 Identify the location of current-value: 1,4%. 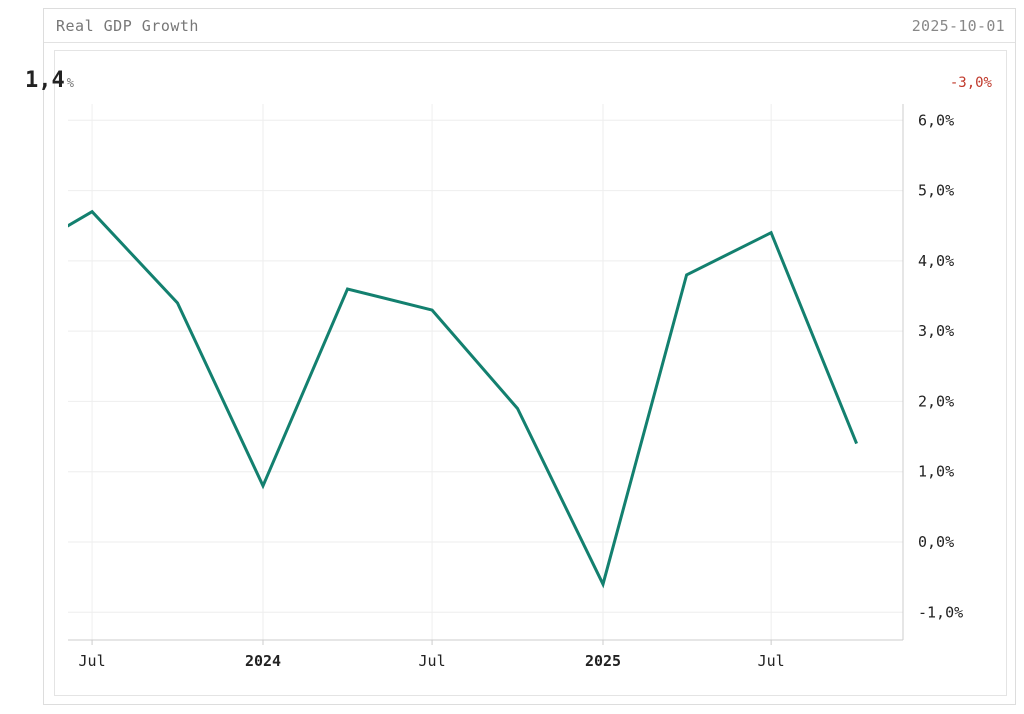
(49, 80).